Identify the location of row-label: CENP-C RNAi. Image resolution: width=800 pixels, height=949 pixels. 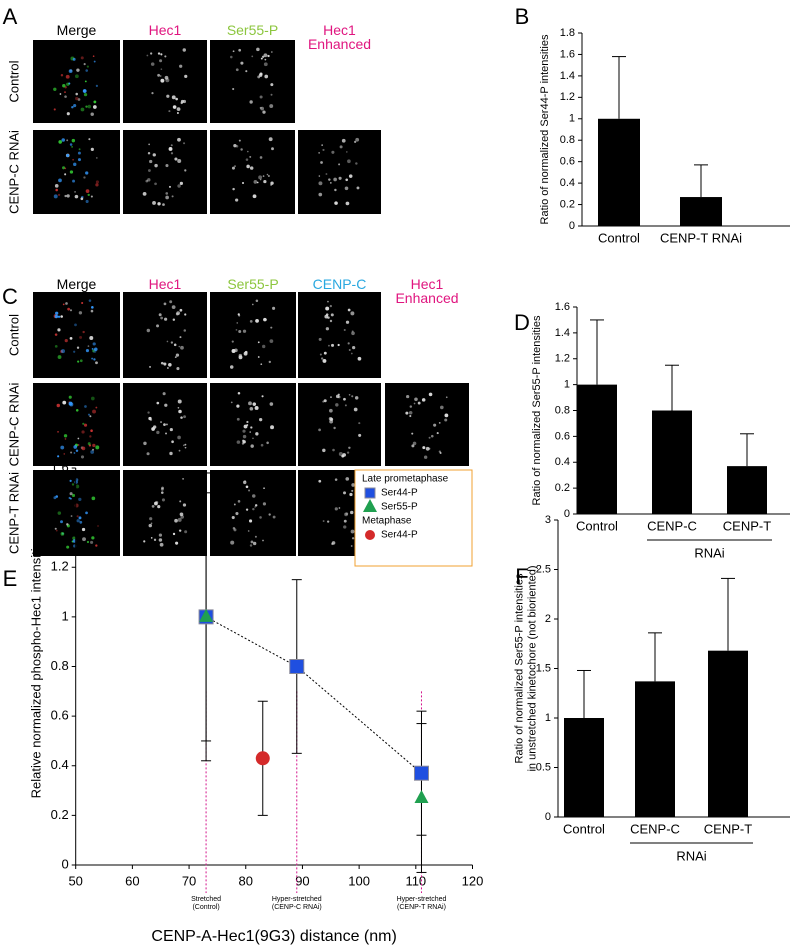
(13, 172).